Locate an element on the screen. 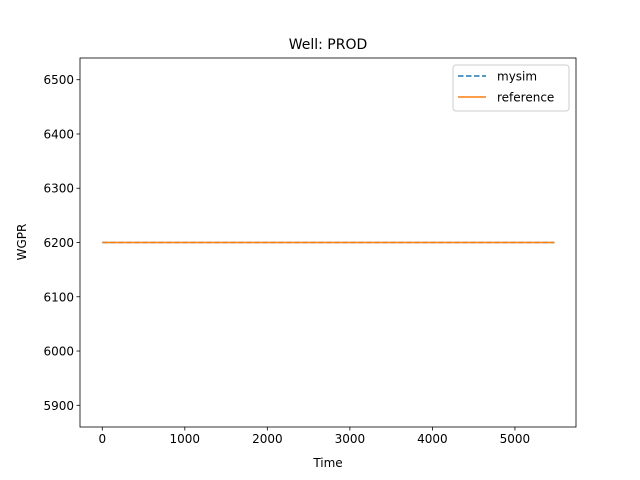  x-axis-label: Time is located at coordinates (327, 463).